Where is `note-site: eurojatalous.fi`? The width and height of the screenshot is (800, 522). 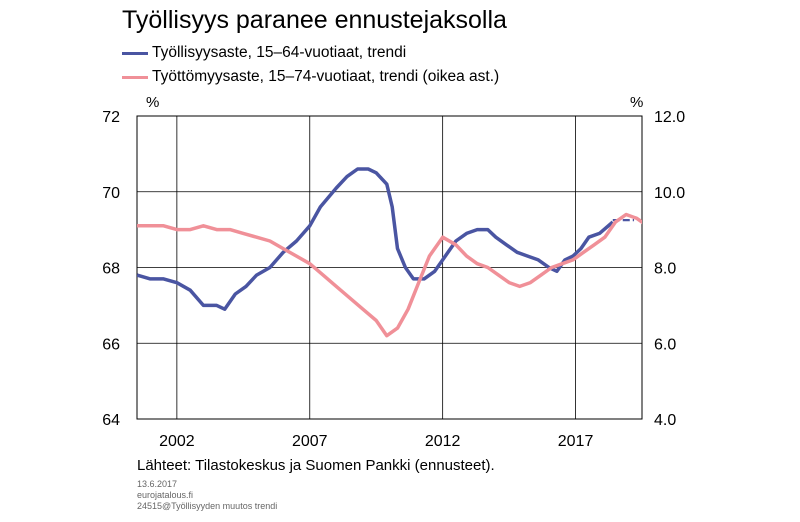 note-site: eurojatalous.fi is located at coordinates (165, 495).